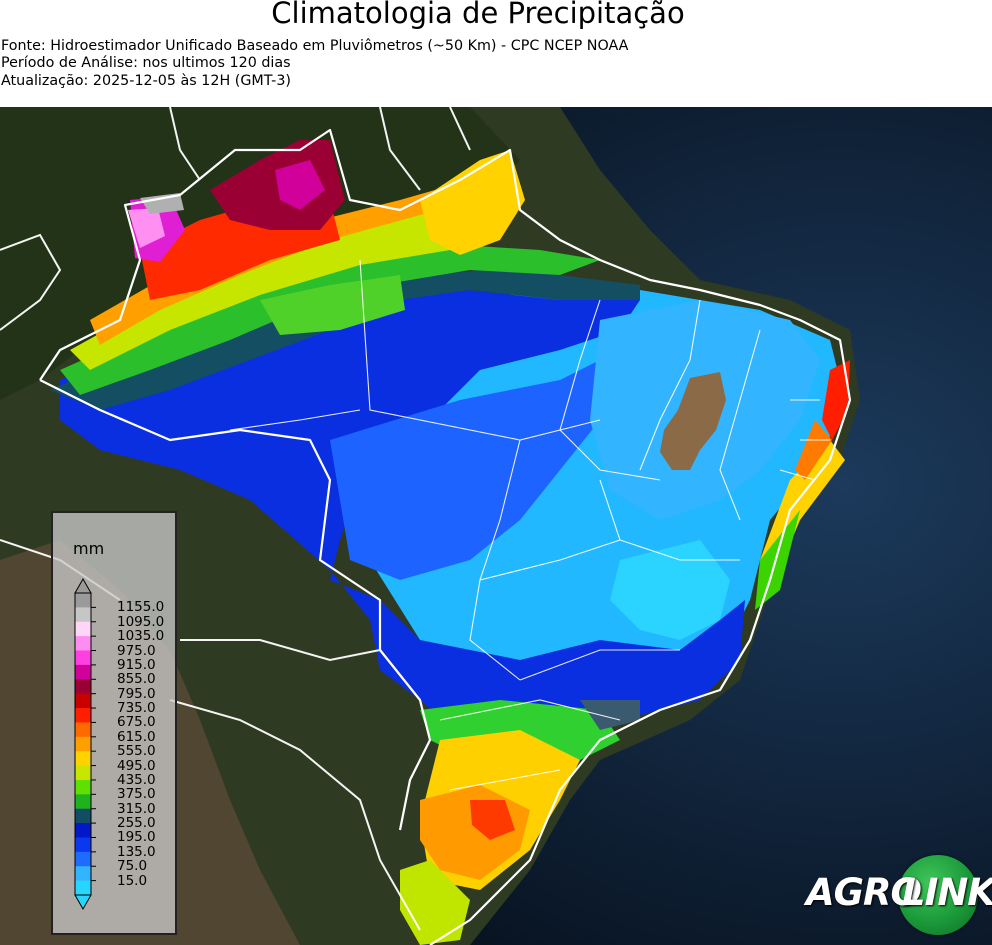  What do you see at coordinates (146, 63) in the screenshot?
I see `period-text: Período de Análise: nos ultimos 120 dias` at bounding box center [146, 63].